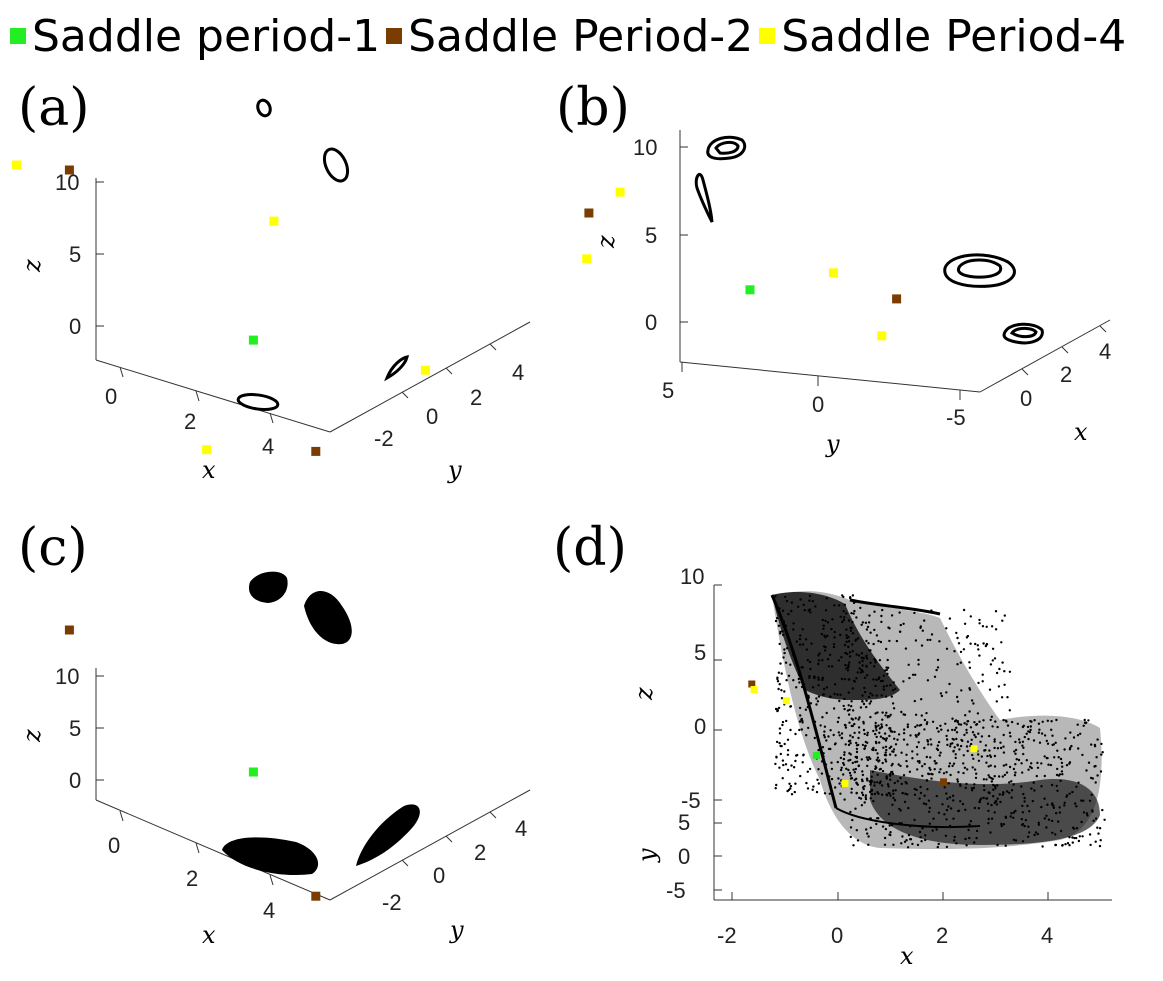 Image resolution: width=1163 pixels, height=981 pixels. What do you see at coordinates (392, 902) in the screenshot?
I see `panel-c-y-tick: -2` at bounding box center [392, 902].